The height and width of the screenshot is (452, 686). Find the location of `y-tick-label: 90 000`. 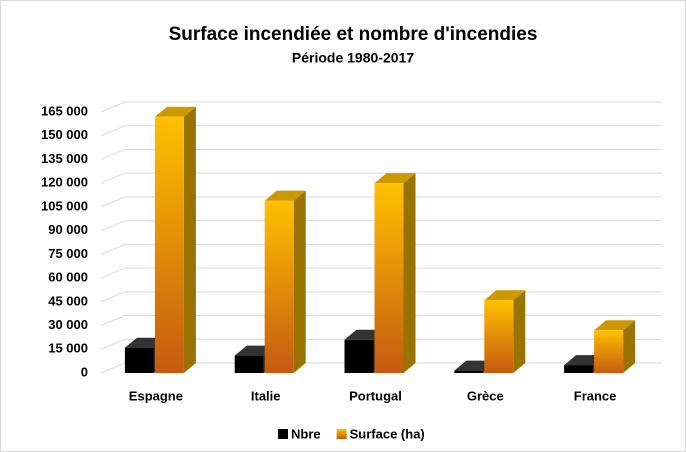

y-tick-label: 90 000 is located at coordinates (68, 229).